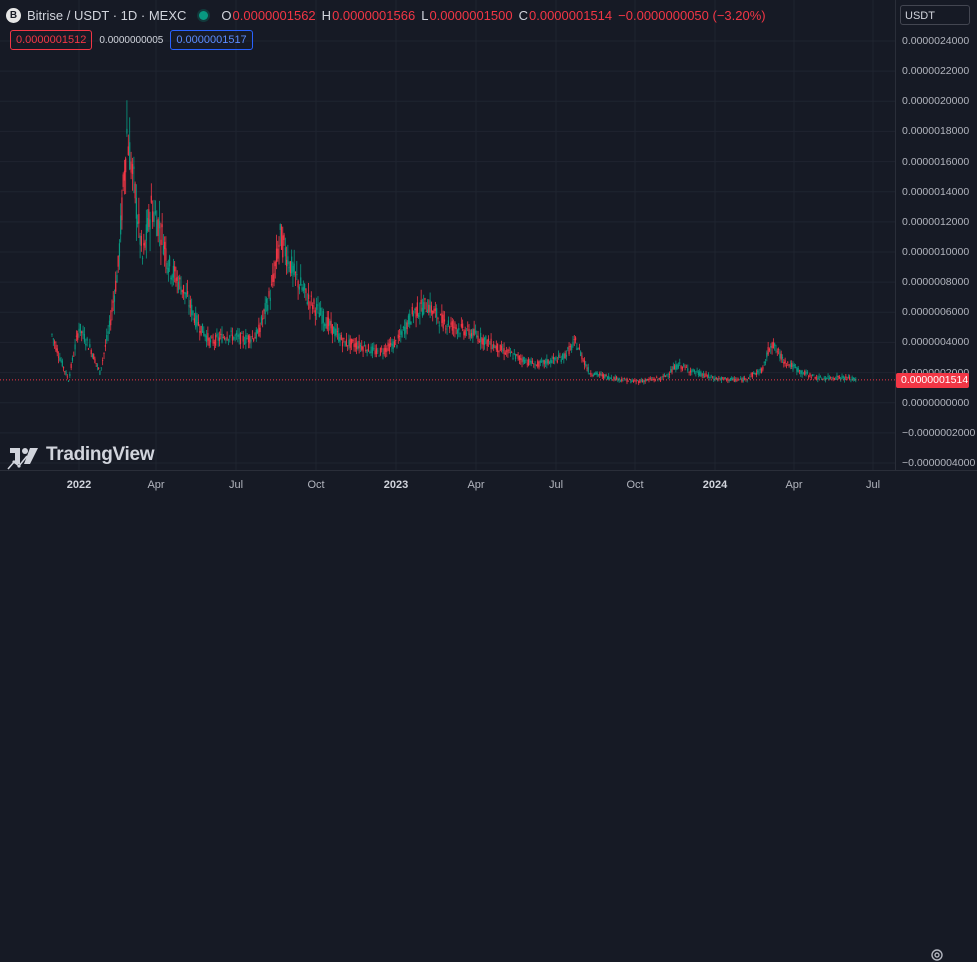  Describe the element at coordinates (81, 455) in the screenshot. I see `tradingview-watermark: TradingView` at that location.